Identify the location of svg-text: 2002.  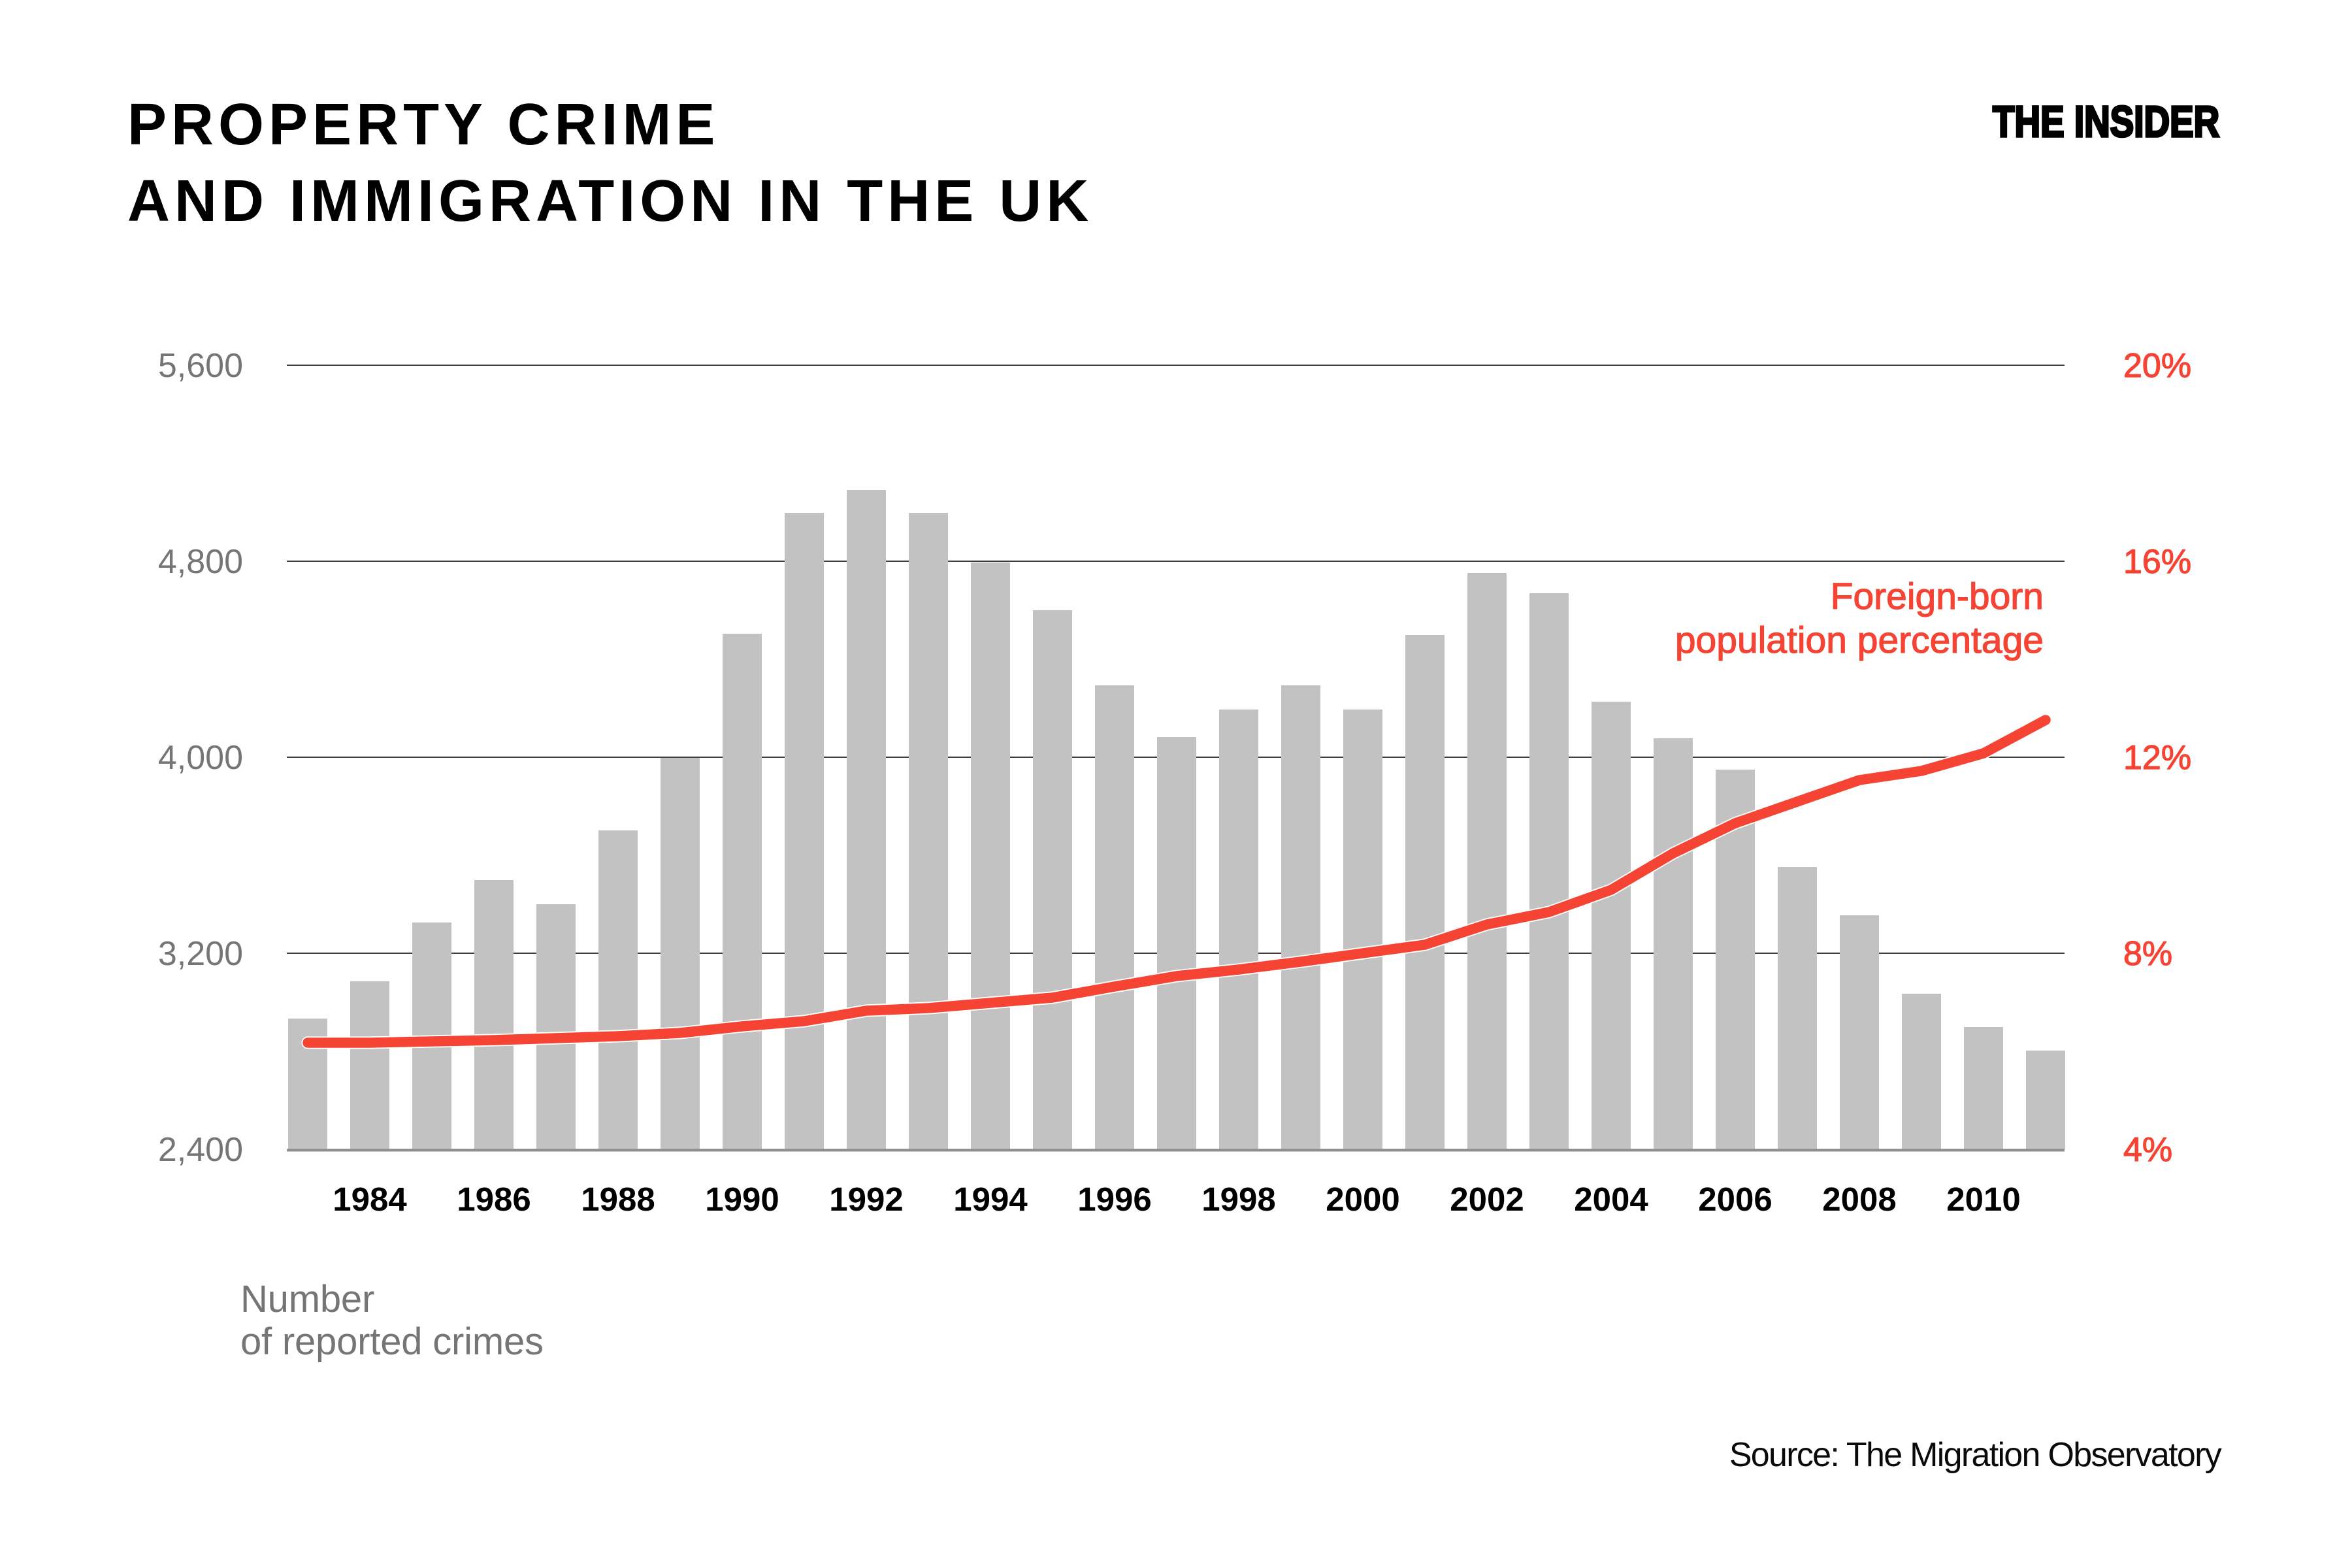
(1487, 1199).